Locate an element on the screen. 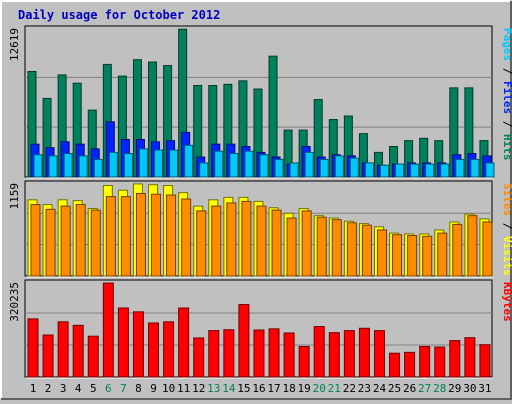 This screenshot has height=404, width=512. x-tick-label-day-17: 17 is located at coordinates (273, 388).